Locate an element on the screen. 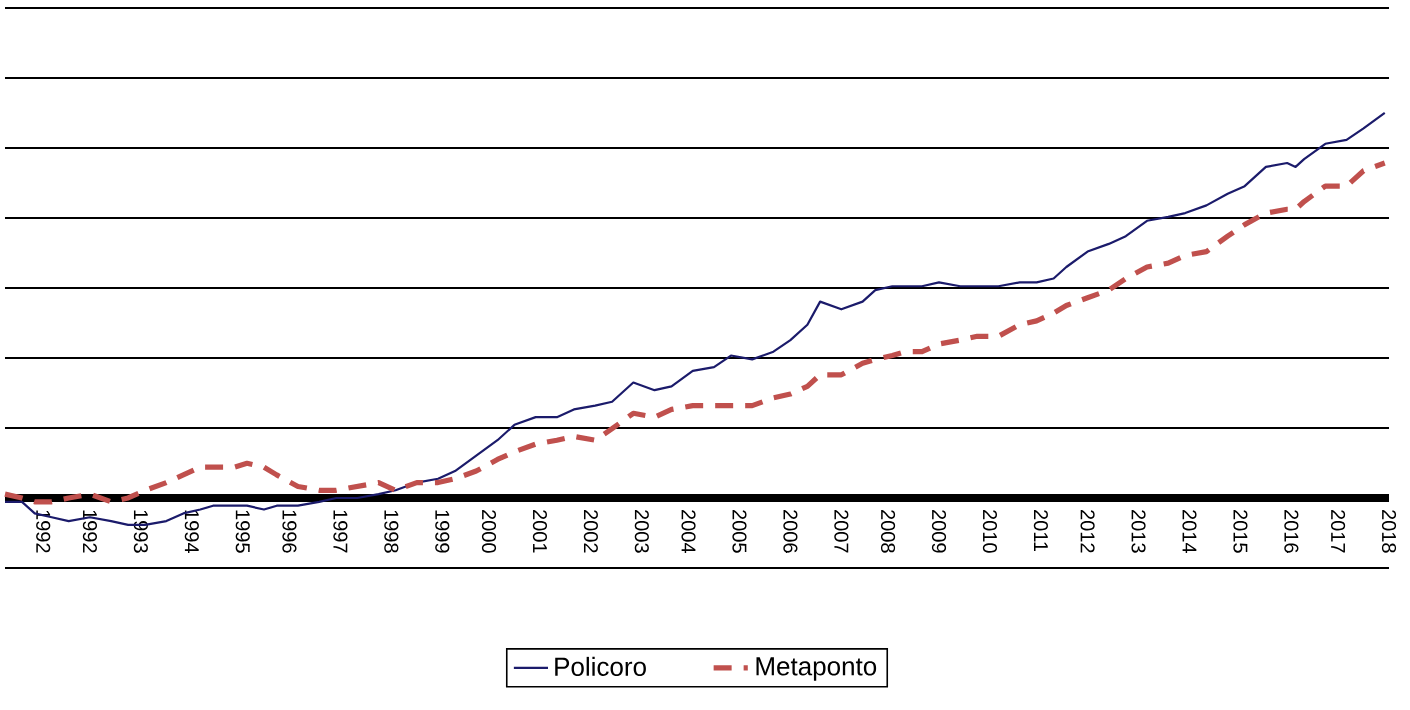 The width and height of the screenshot is (1410, 710). legend-label: Metaponto is located at coordinates (816, 669).